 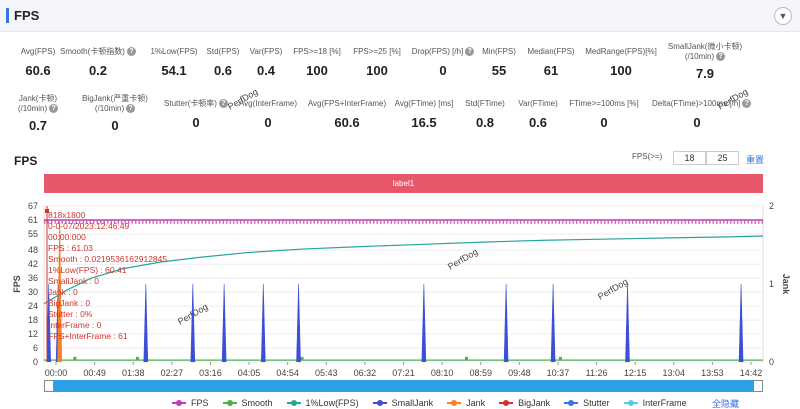 I want to click on tooltip-line: FPS : 61.03, so click(x=70, y=248).